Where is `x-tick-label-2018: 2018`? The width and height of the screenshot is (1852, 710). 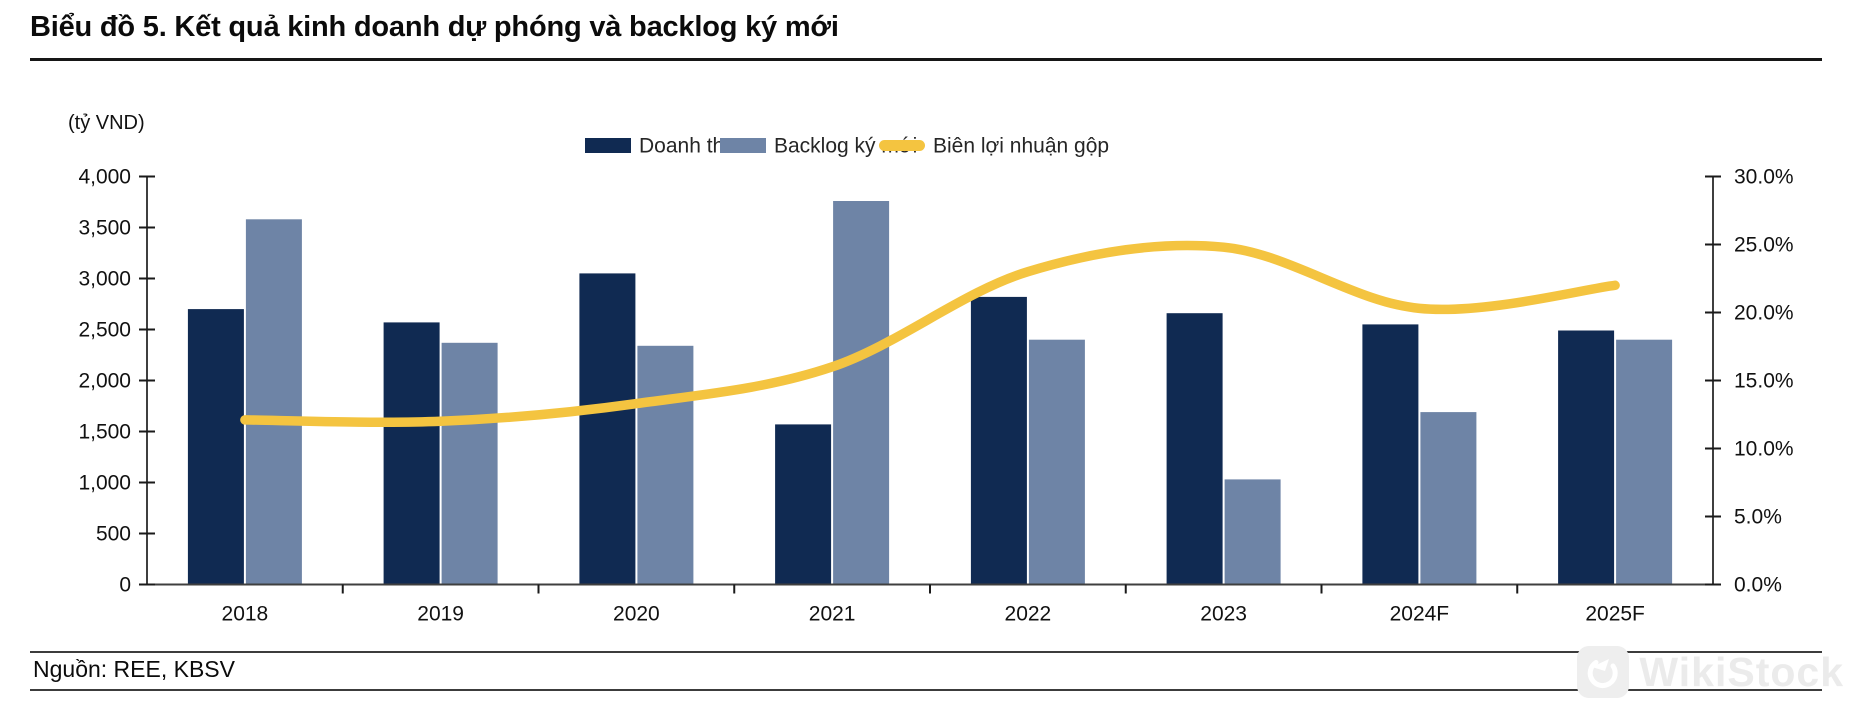 x-tick-label-2018: 2018 is located at coordinates (245, 614).